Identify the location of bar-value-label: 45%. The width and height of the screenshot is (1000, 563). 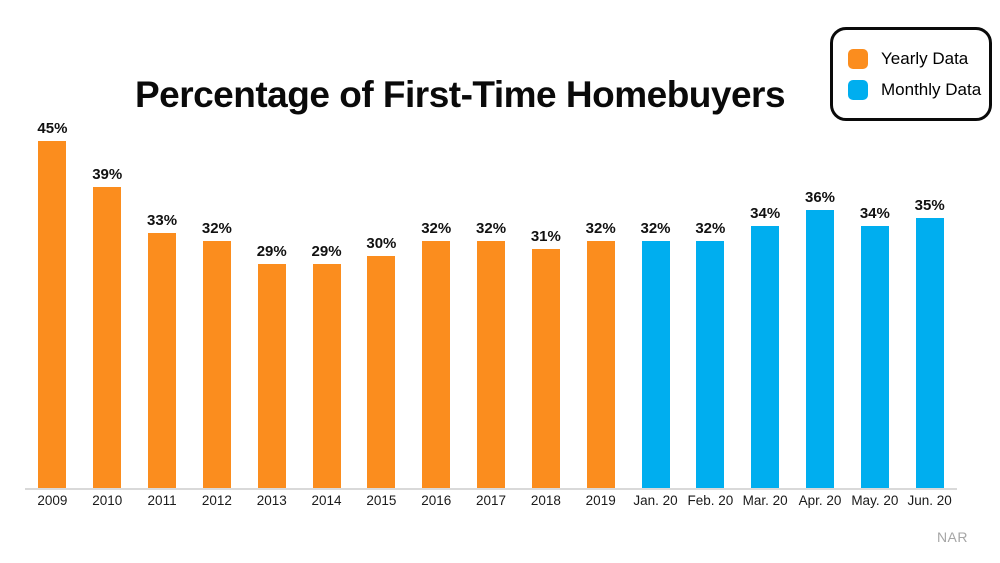
(52, 128).